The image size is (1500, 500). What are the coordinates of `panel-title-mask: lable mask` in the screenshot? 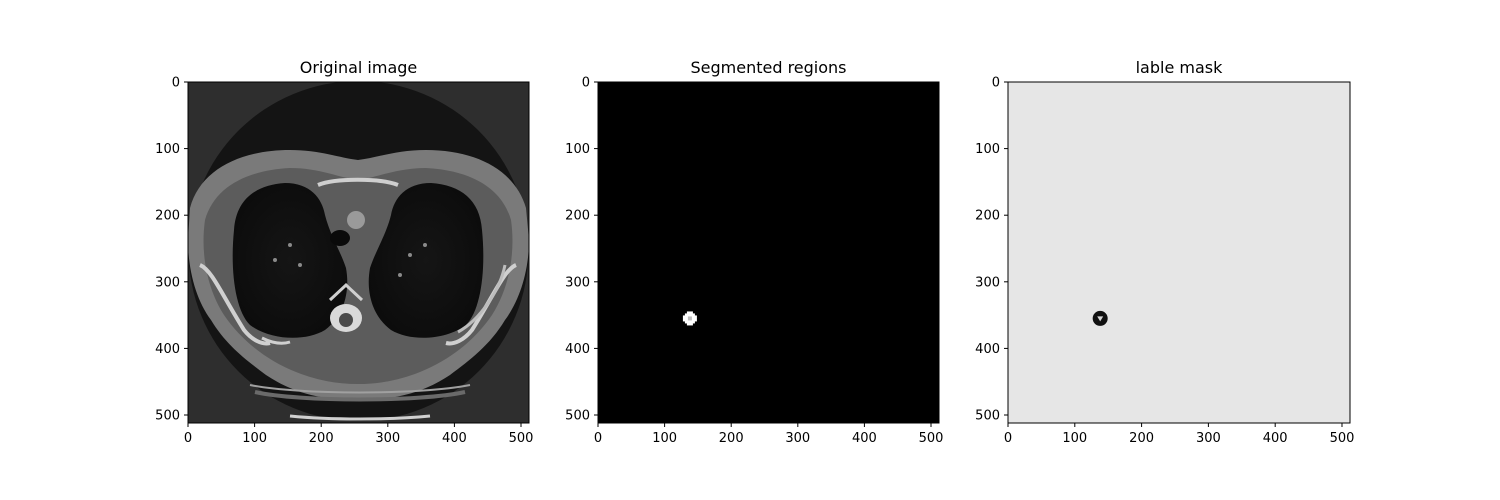 It's located at (1180, 67).